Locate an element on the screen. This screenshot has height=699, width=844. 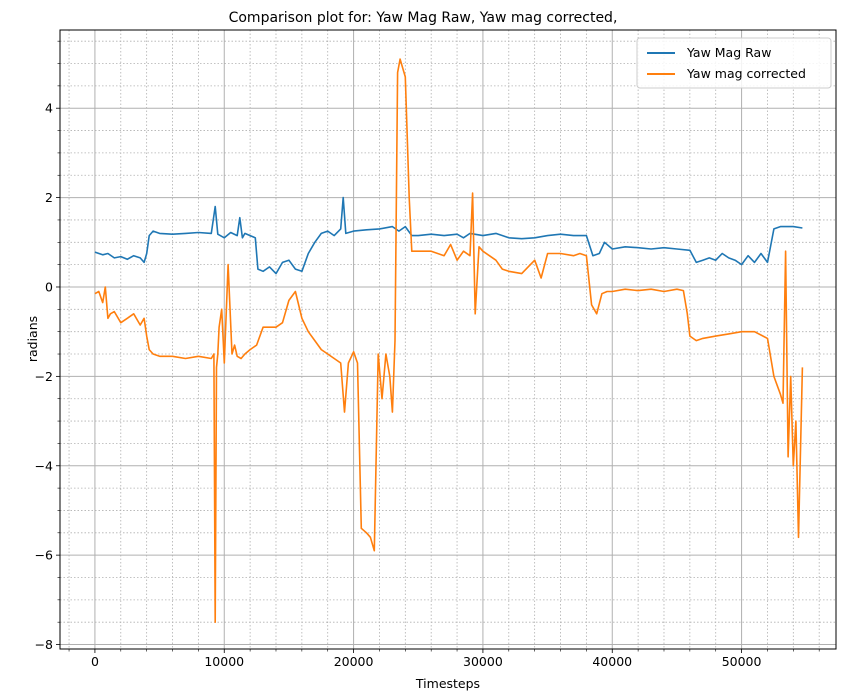
y-tick-label: 0 is located at coordinates (49, 286).